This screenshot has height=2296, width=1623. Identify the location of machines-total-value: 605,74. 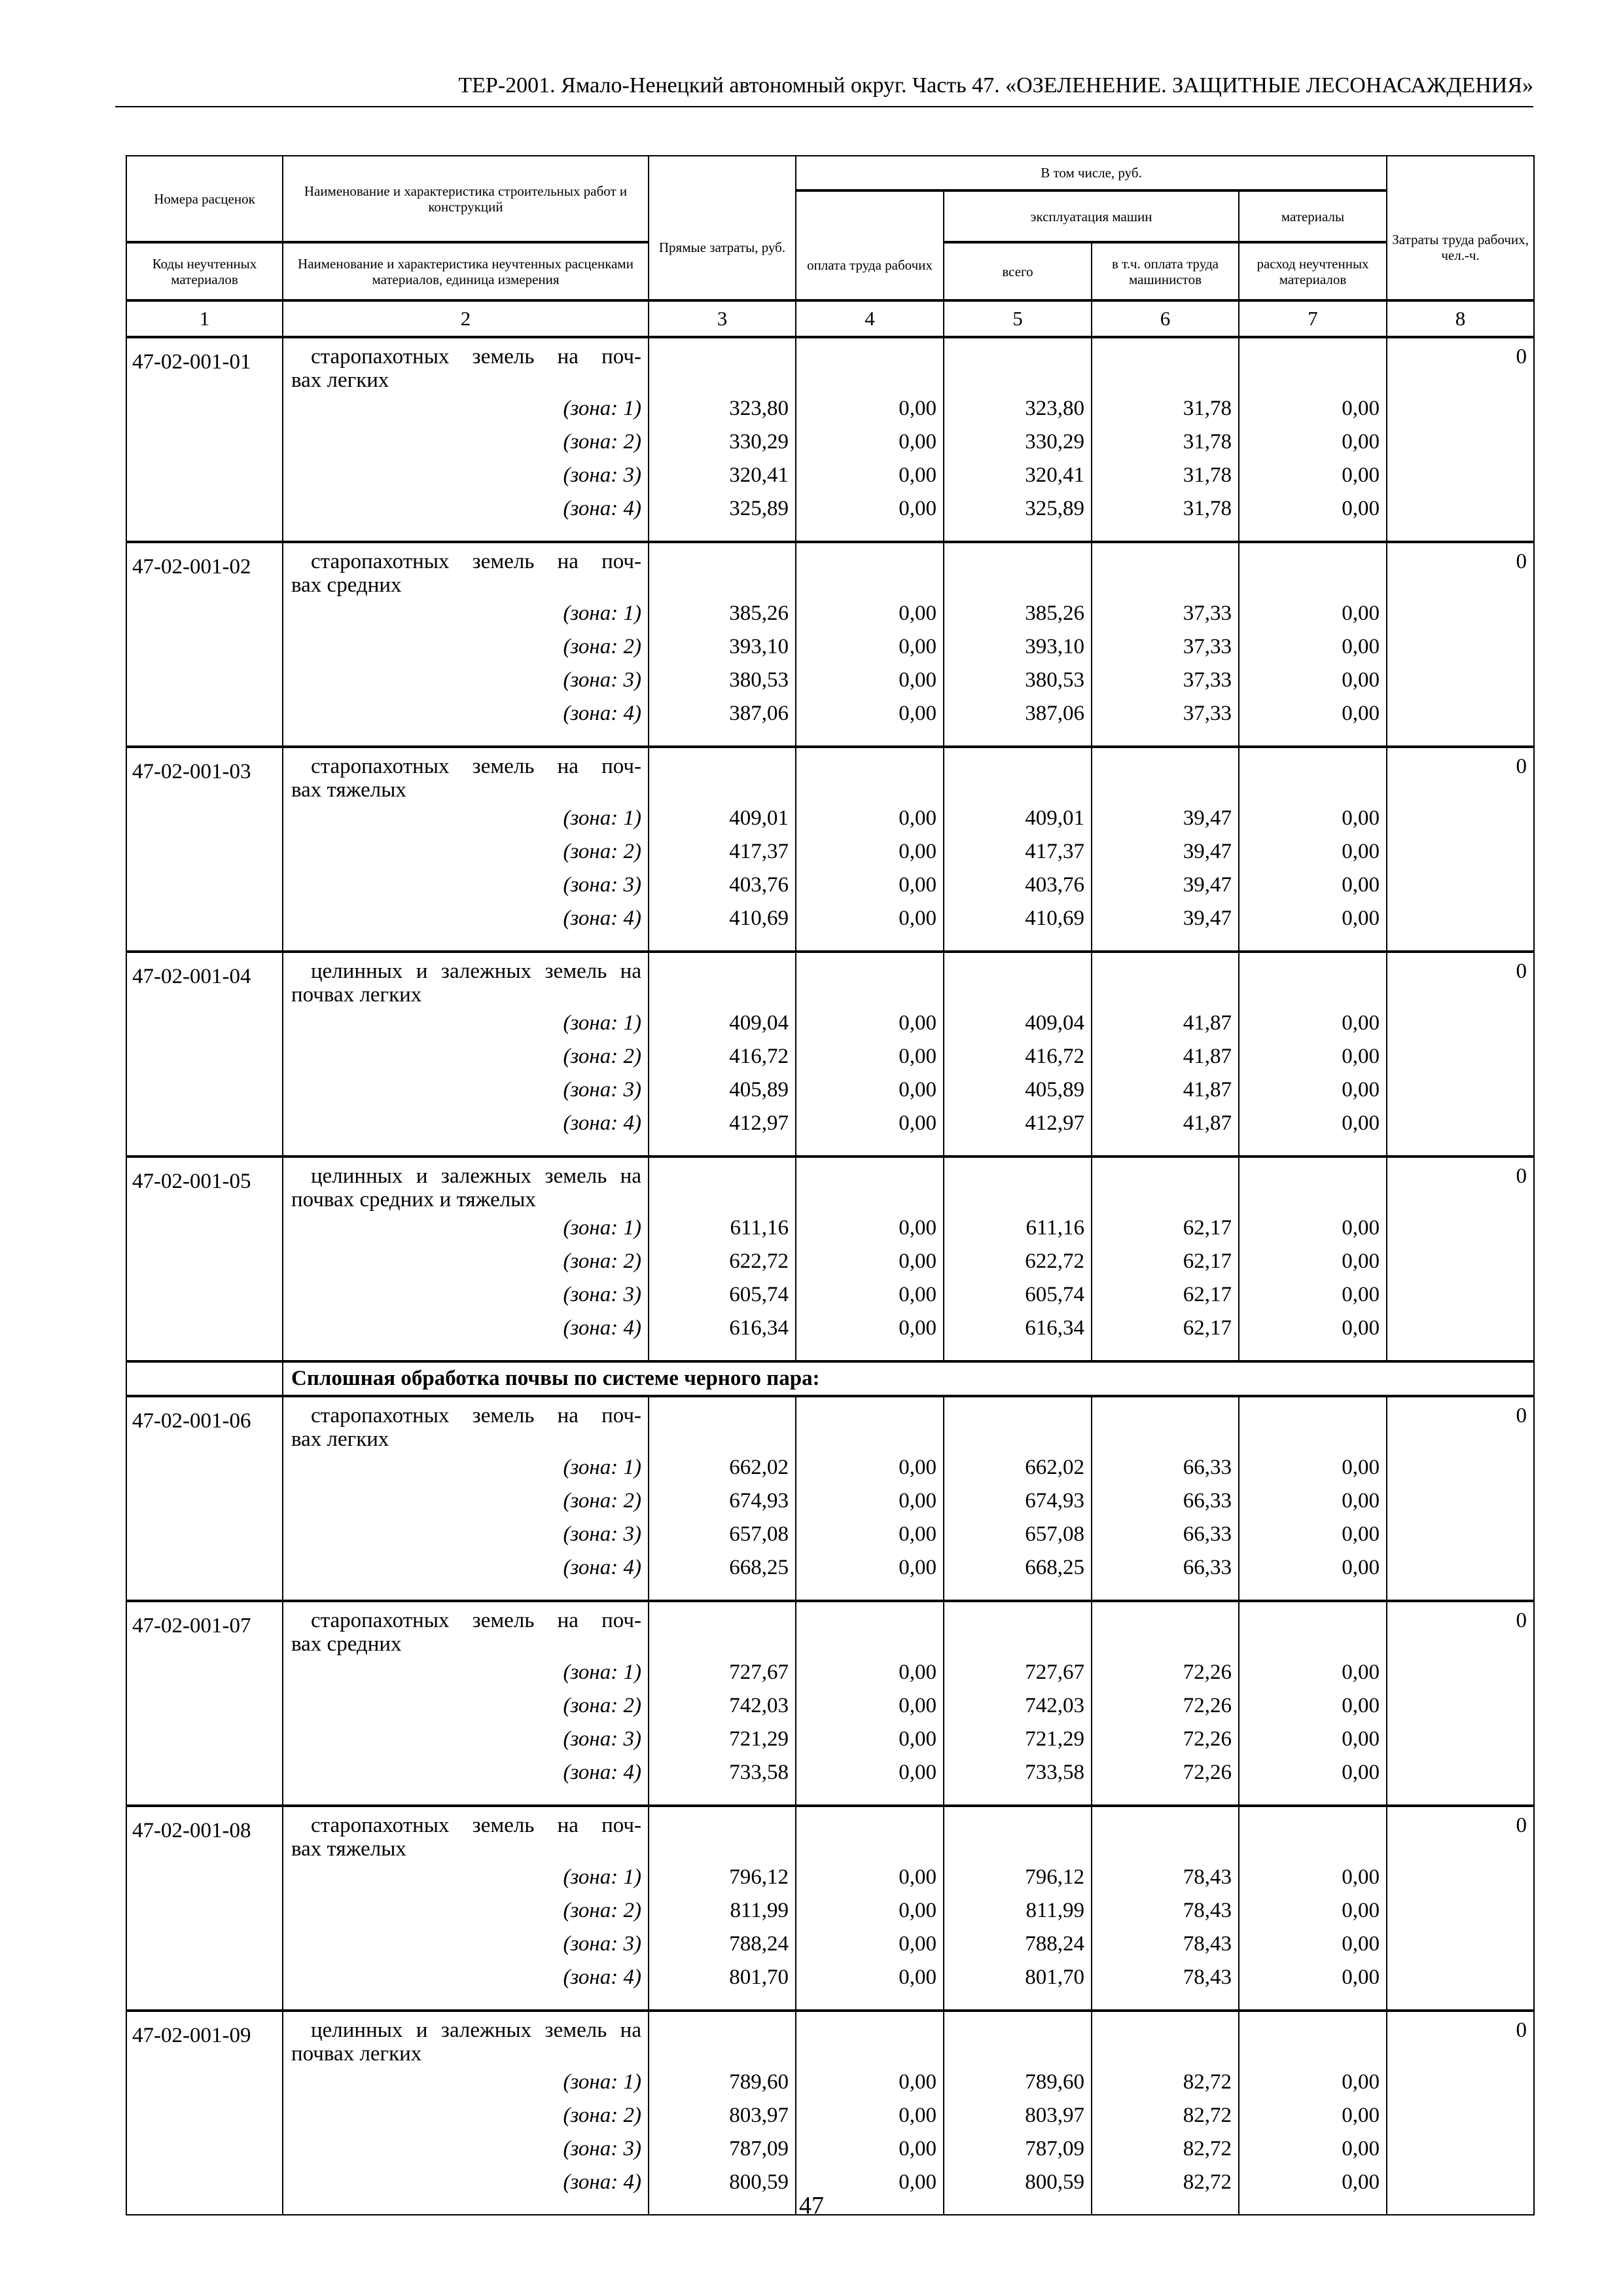
(1054, 1294).